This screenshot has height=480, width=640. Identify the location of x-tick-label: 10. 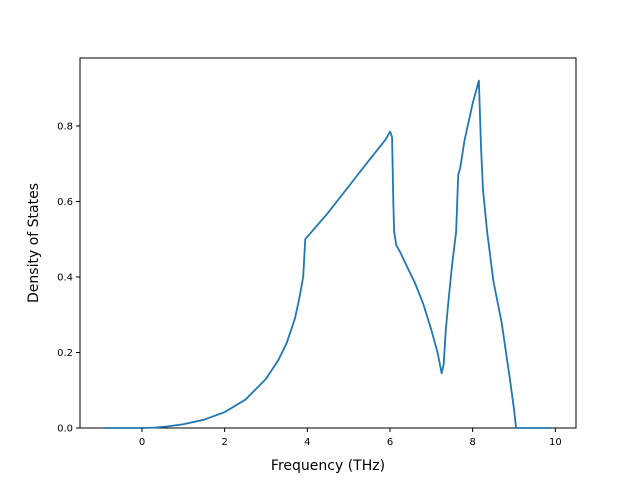
(555, 442).